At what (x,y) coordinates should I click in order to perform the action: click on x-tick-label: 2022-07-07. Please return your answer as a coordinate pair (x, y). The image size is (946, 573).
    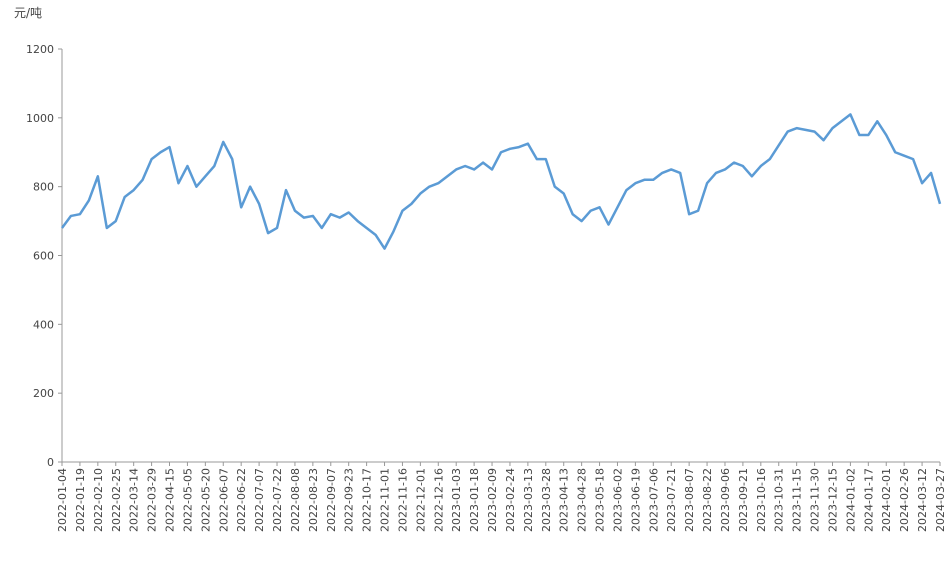
    Looking at the image, I should click on (259, 500).